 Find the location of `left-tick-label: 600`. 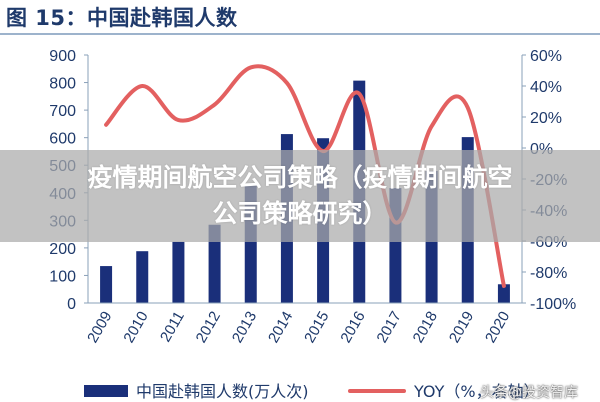

left-tick-label: 600 is located at coordinates (62, 139).